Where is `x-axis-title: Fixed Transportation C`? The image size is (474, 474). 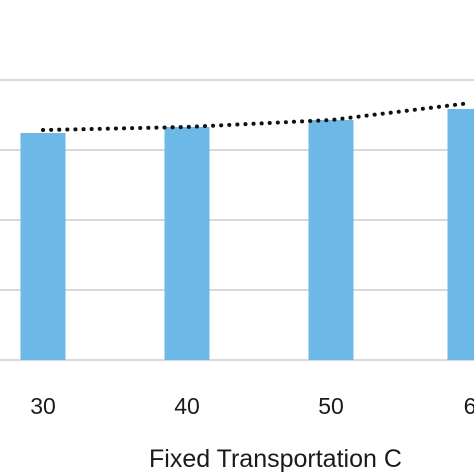
x-axis-title: Fixed Transportation C is located at coordinates (275, 459).